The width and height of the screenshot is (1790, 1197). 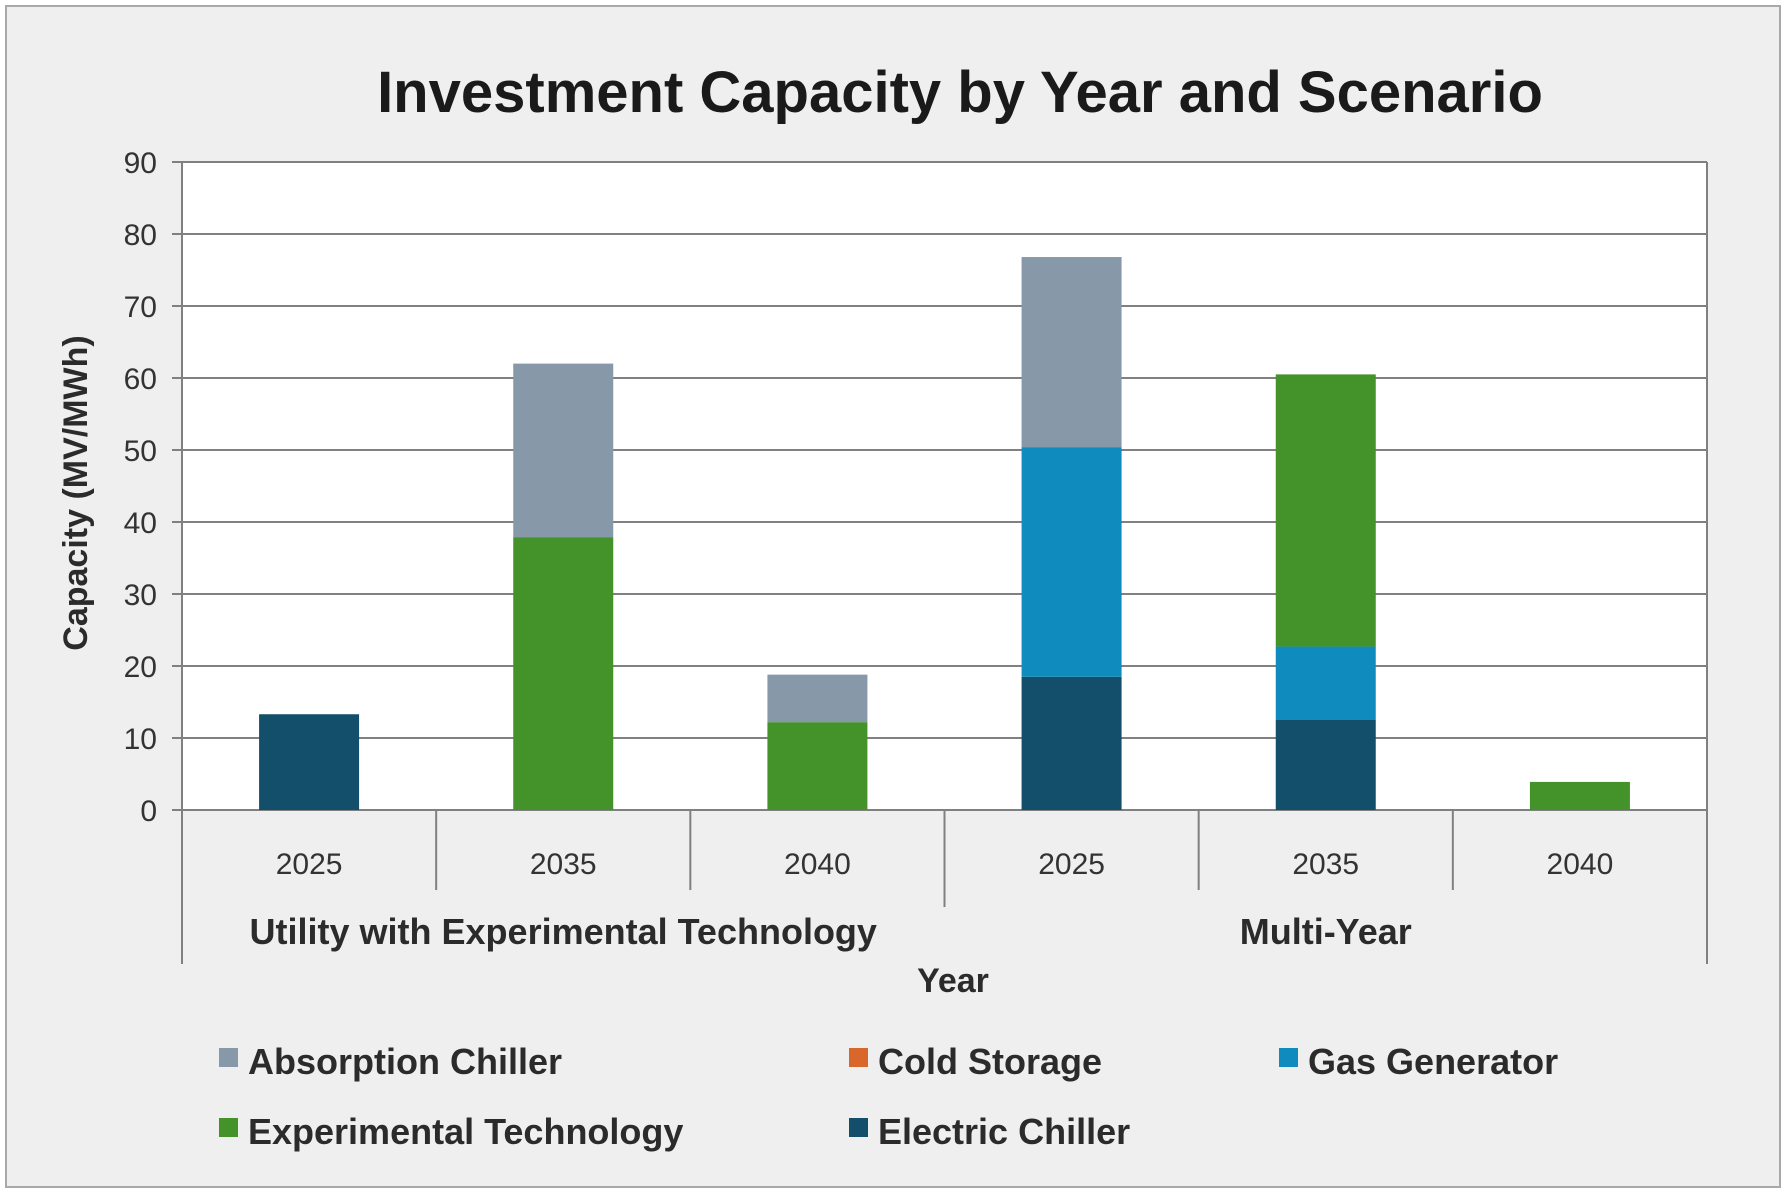 What do you see at coordinates (1433, 1061) in the screenshot?
I see `legend-label: Gas Generator` at bounding box center [1433, 1061].